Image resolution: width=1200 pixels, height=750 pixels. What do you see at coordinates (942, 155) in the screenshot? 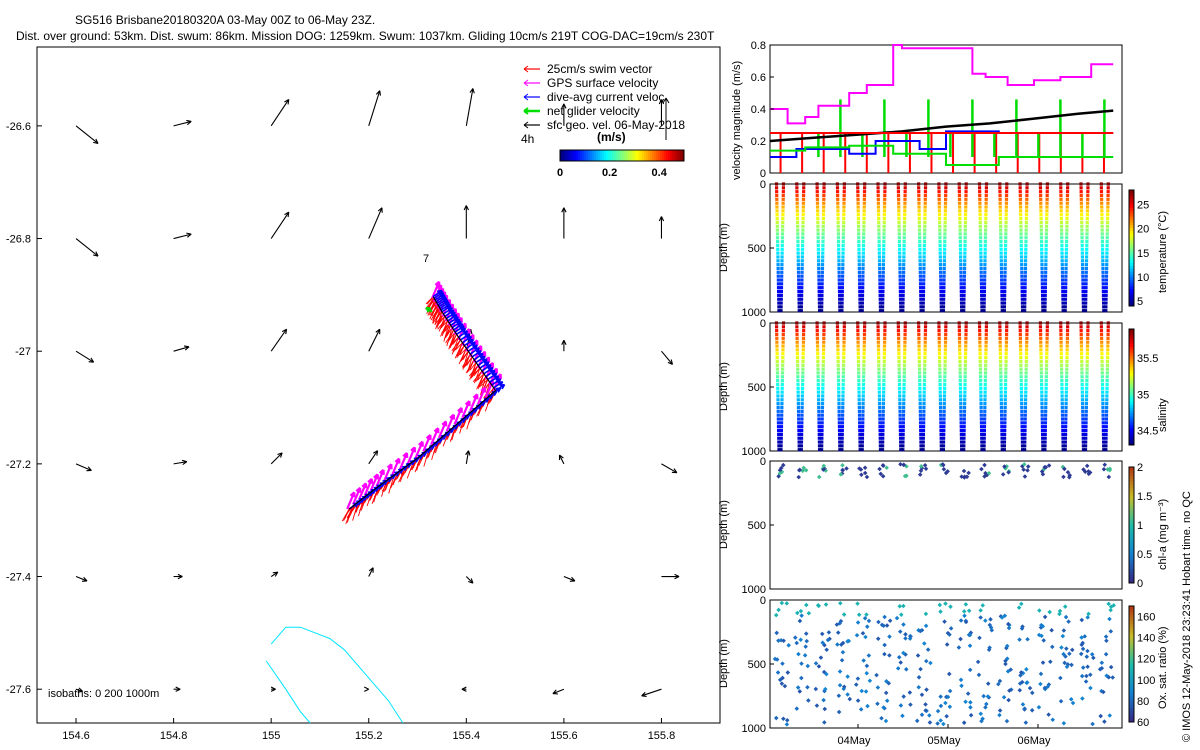
I see `velocity-series-line` at bounding box center [942, 155].